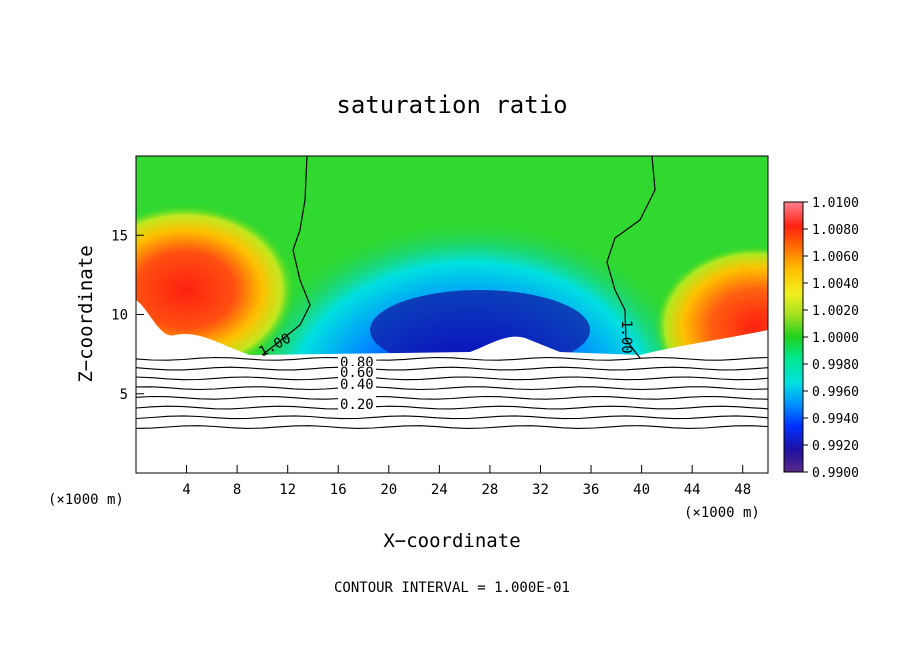 This screenshot has width=904, height=654. I want to click on y-tick-label: 15, so click(119, 236).